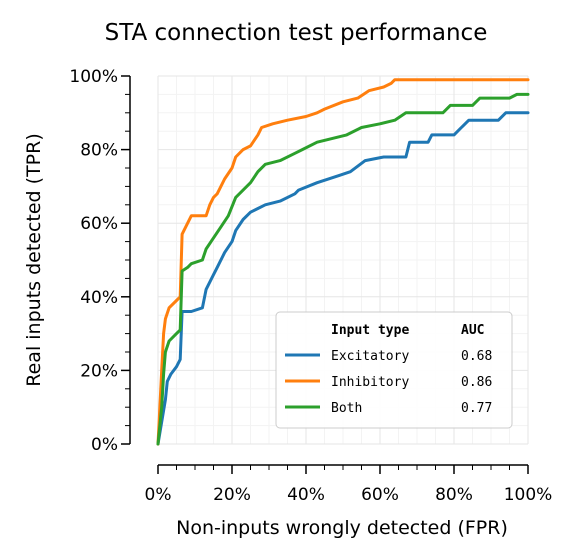 This screenshot has width=581, height=560. Describe the element at coordinates (99, 151) in the screenshot. I see `y-tick-label: 80%` at that location.